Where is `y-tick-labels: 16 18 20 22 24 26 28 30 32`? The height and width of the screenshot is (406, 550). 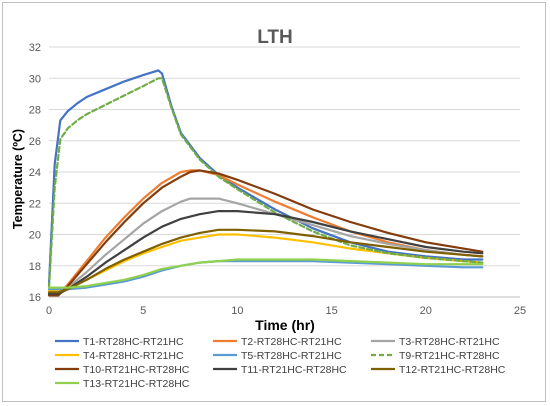
y-tick-labels: 16 18 20 22 24 26 28 30 32 is located at coordinates (35, 173).